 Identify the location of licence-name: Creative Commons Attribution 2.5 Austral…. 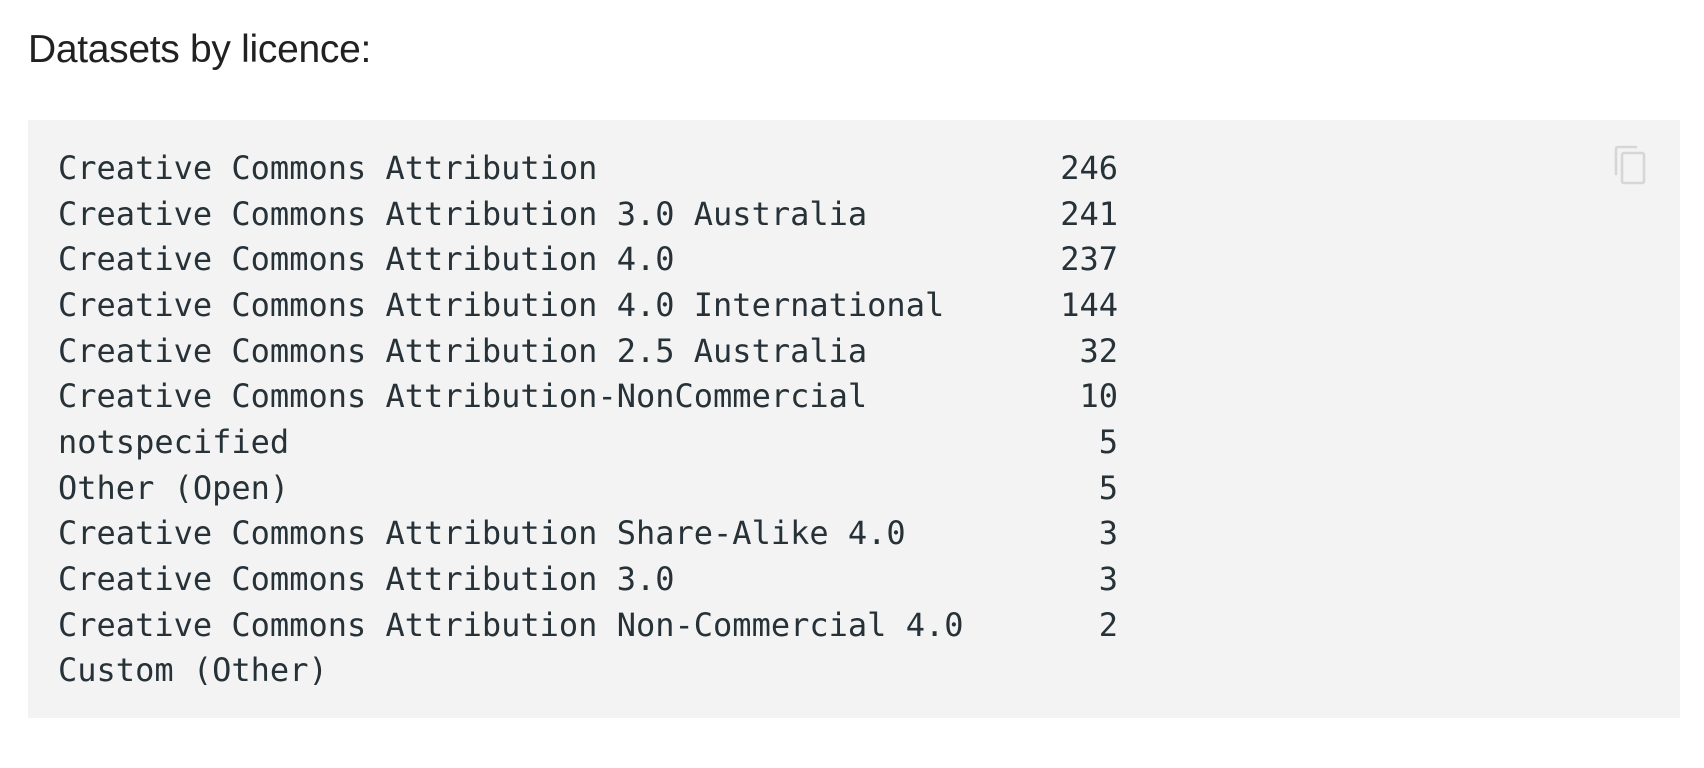
(463, 350).